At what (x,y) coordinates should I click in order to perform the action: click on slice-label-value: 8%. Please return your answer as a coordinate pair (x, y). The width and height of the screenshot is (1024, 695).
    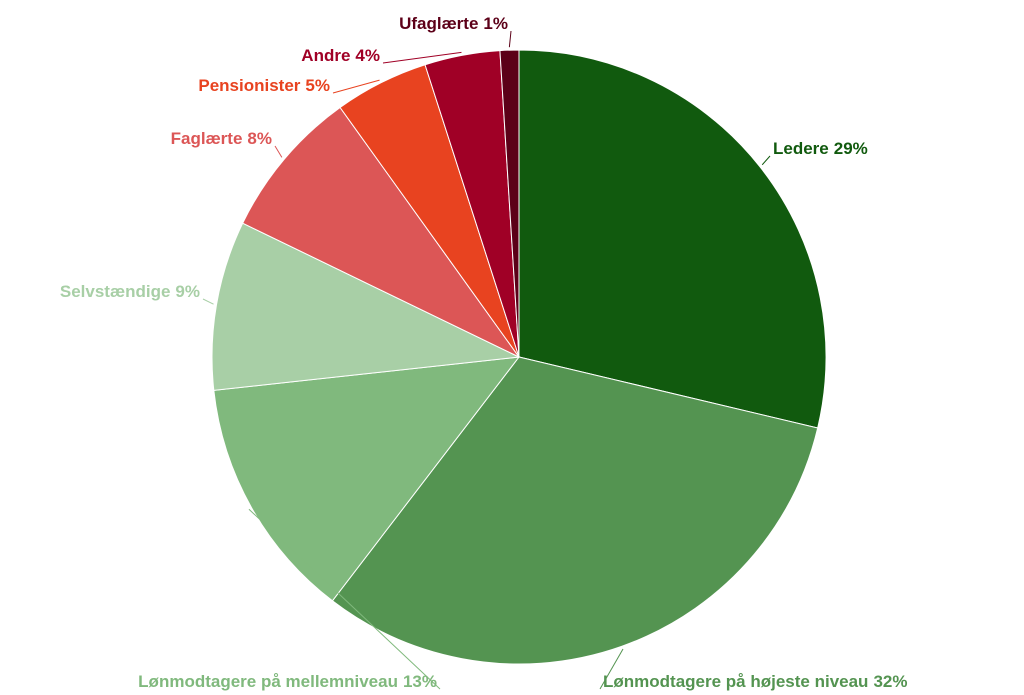
    Looking at the image, I should click on (259, 138).